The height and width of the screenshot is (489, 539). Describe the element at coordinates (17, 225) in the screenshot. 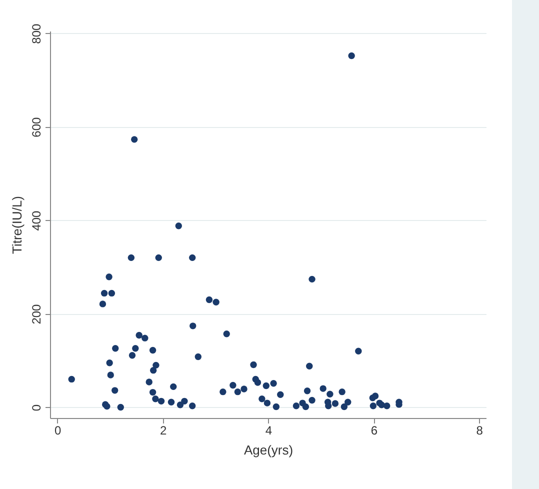

I see `y-axis-title: Titre(IU/L)` at that location.